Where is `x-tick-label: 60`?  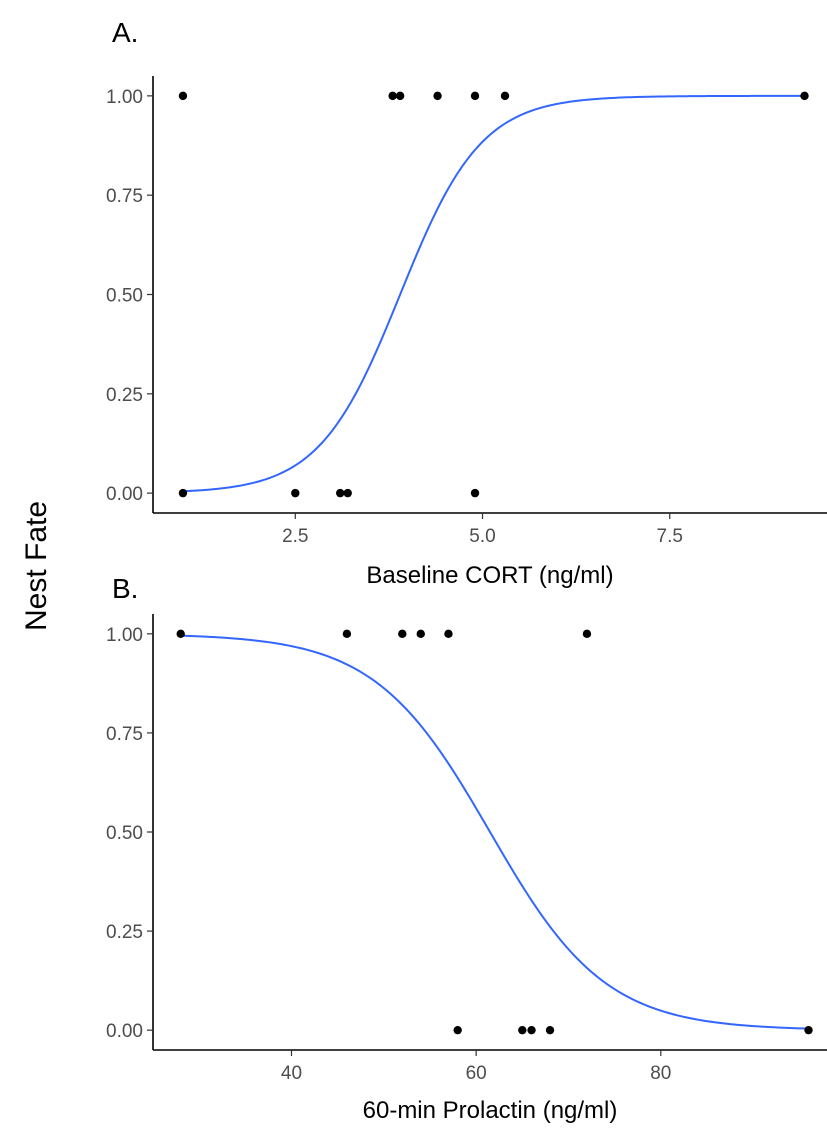
x-tick-label: 60 is located at coordinates (476, 1073).